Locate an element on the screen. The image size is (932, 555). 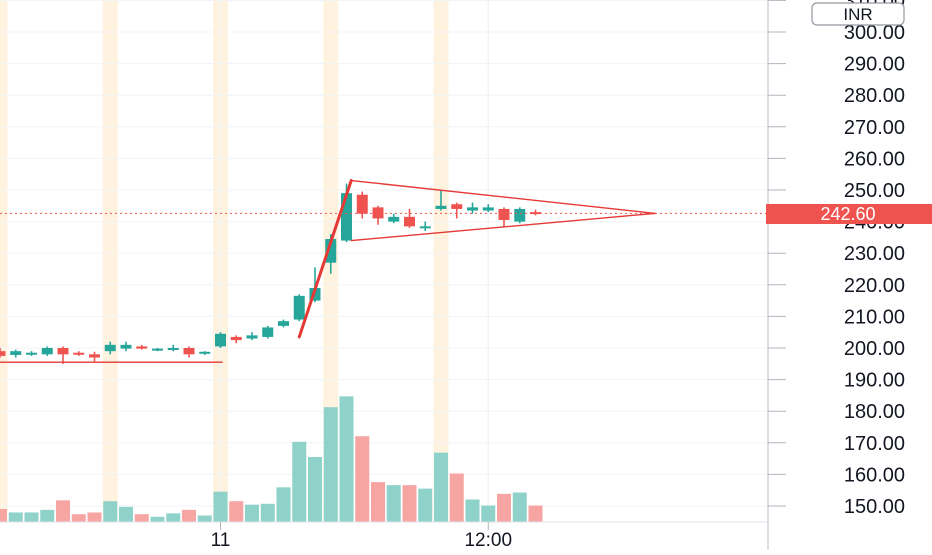
session-highlight-band is located at coordinates (110, 261).